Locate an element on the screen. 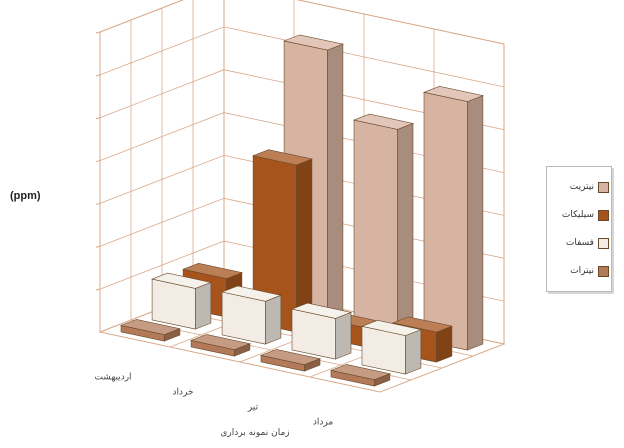  legend-label-nitrate: نیترات is located at coordinates (582, 271).